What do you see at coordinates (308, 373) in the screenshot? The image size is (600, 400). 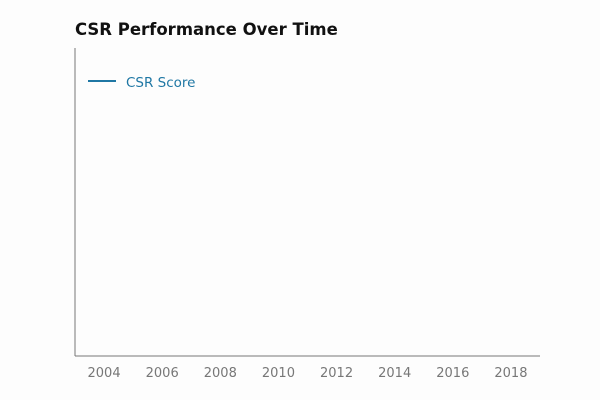 I see `x-tick-labels: 2004 2006 2008 2010 2012 2014 2016 2018` at bounding box center [308, 373].